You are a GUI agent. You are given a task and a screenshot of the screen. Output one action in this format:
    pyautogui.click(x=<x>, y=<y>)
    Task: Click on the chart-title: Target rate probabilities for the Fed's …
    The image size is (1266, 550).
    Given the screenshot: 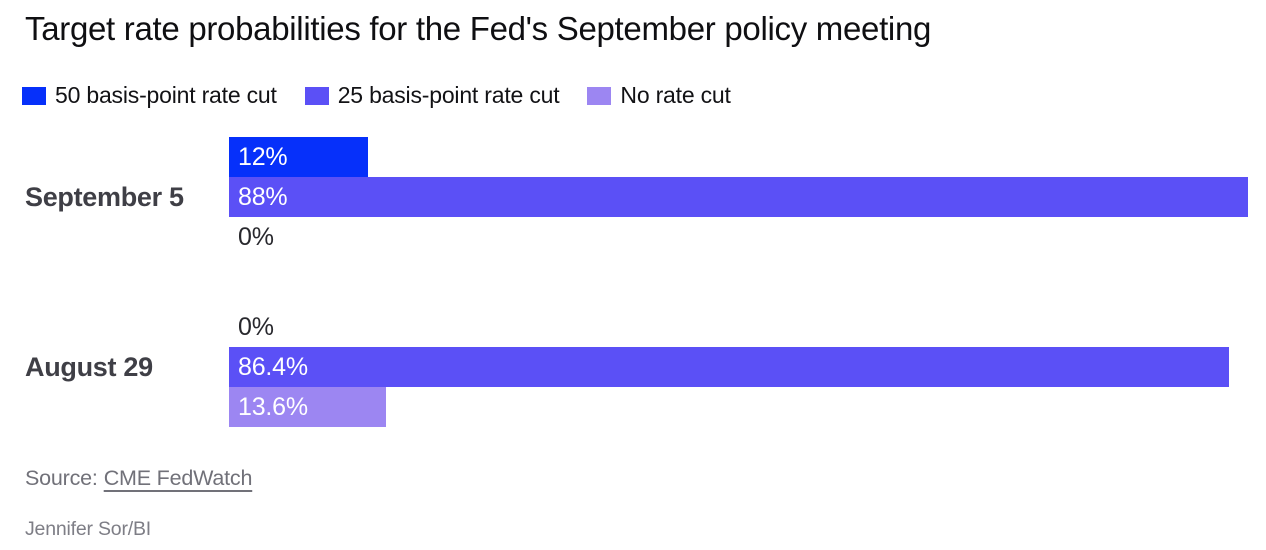 What is the action you would take?
    pyautogui.click(x=478, y=28)
    